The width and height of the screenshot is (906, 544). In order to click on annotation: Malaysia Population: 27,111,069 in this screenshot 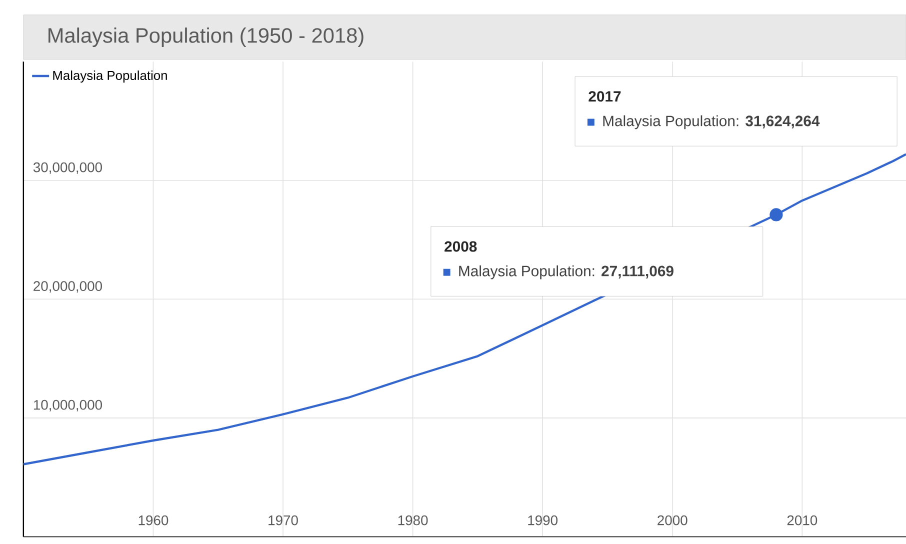, I will do `click(566, 273)`.